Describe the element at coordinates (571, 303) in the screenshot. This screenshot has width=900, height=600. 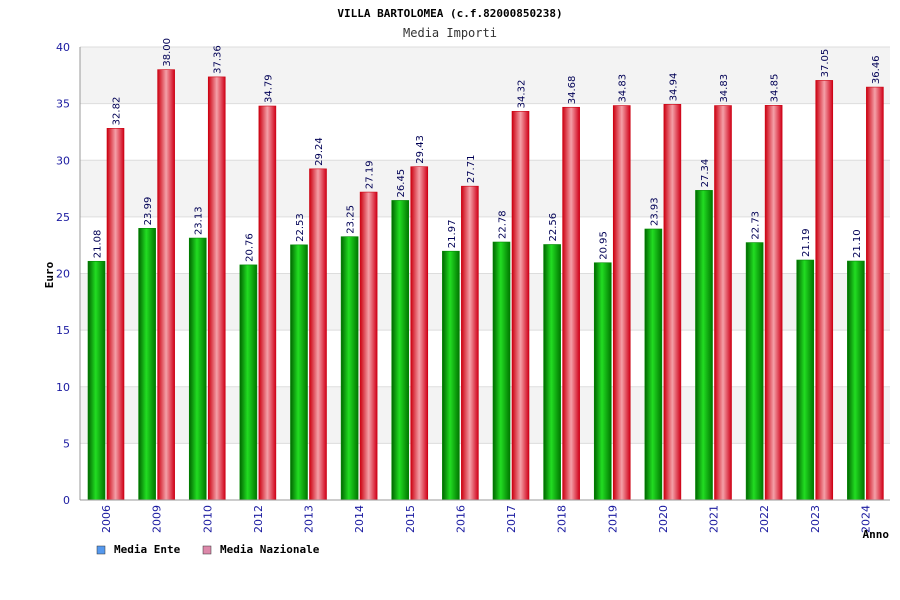
I see `bar-media-nazionale-2018` at that location.